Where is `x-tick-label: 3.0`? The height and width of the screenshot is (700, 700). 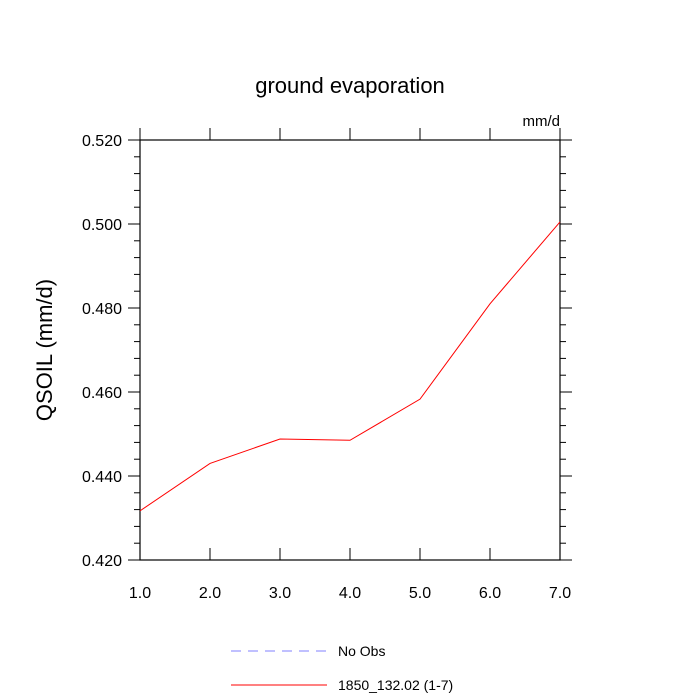
x-tick-label: 3.0 is located at coordinates (280, 593).